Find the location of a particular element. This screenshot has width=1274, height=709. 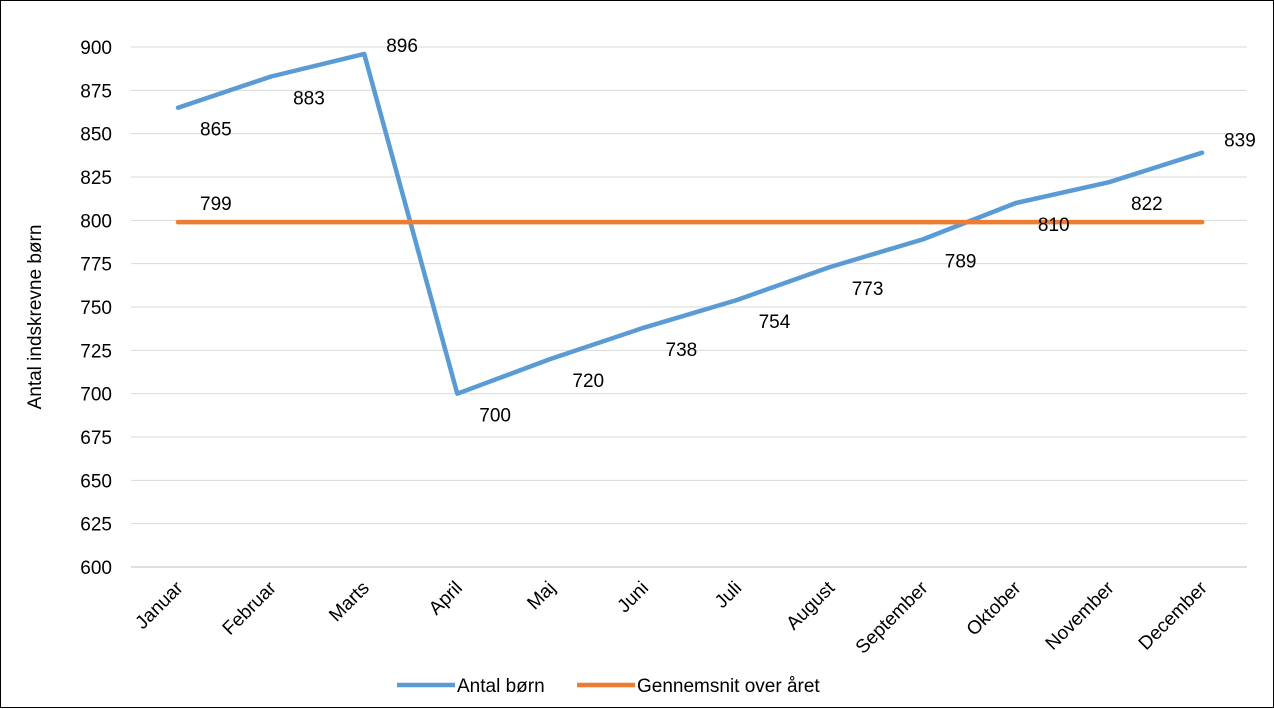

x-tick-label: Januar is located at coordinates (160, 605).